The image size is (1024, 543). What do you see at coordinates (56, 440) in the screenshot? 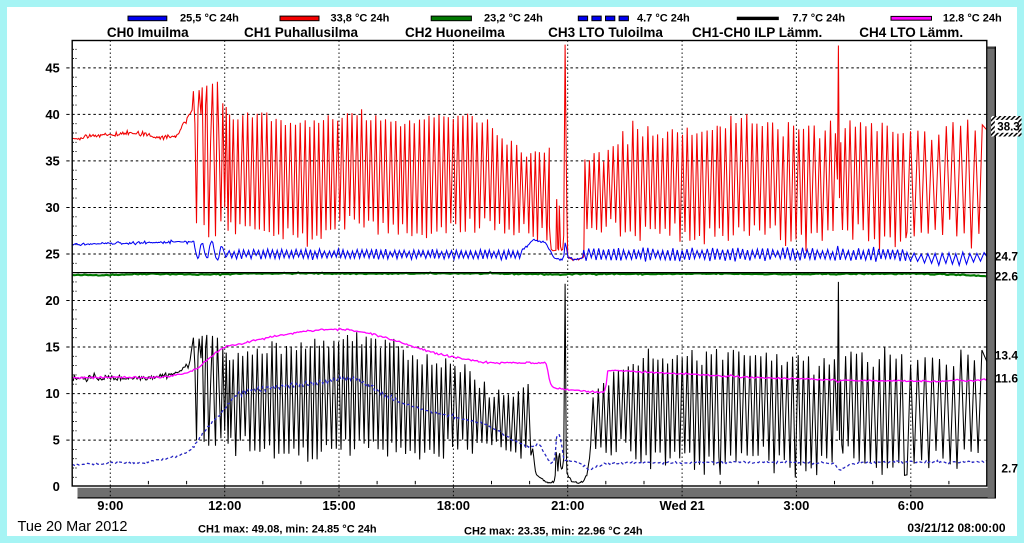
I see `svg-text: 5` at bounding box center [56, 440].